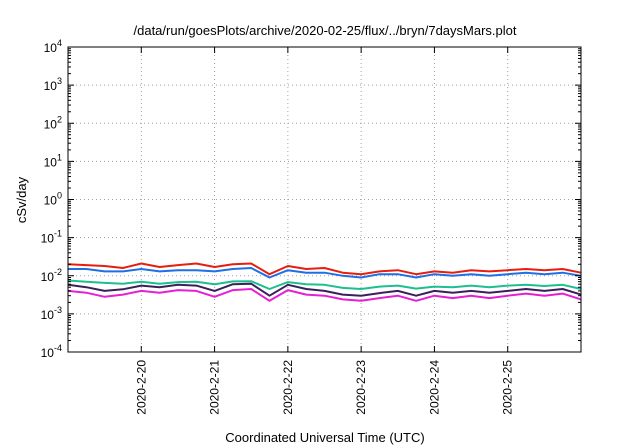 The image size is (640, 448). Describe the element at coordinates (51, 313) in the screenshot. I see `y-tick-label: 10⁻³` at that location.